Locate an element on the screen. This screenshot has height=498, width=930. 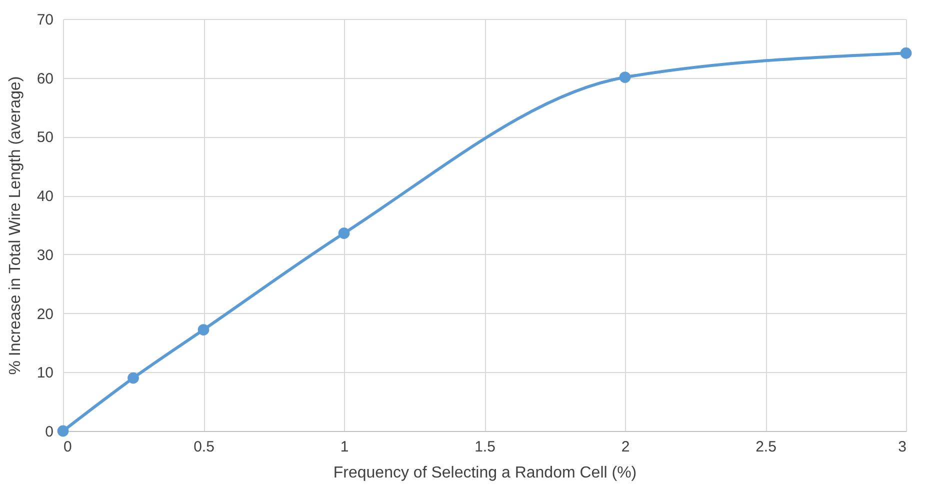
y-tick-label: 0 is located at coordinates (49, 432).